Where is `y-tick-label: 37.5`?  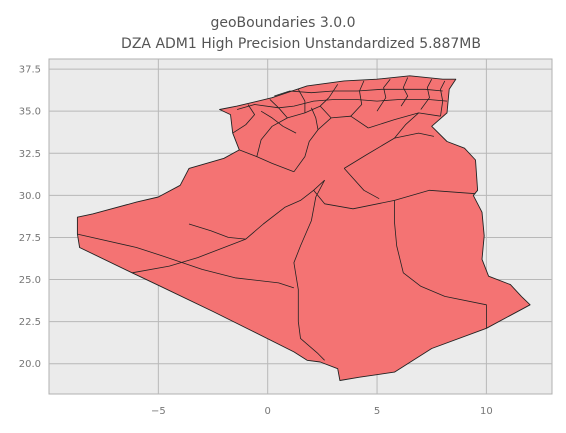 y-tick-label: 37.5 is located at coordinates (30, 70).